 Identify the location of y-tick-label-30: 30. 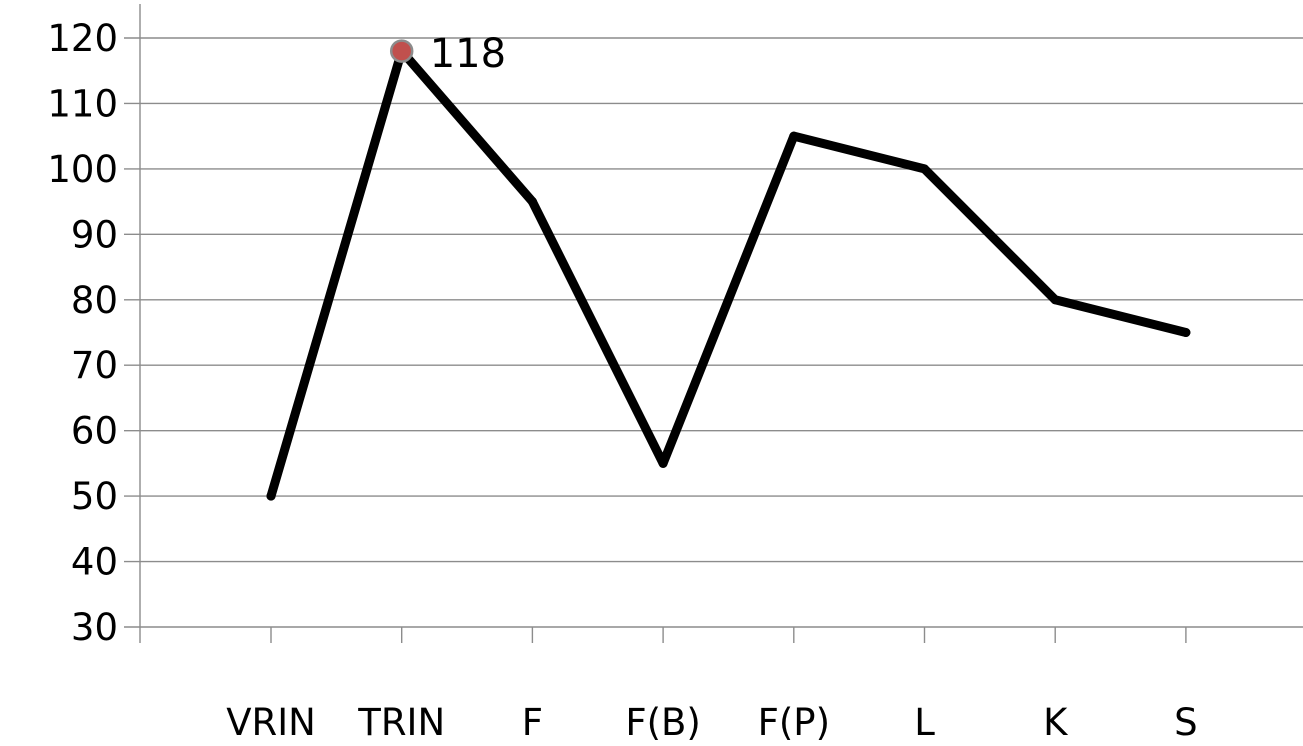
(94, 627).